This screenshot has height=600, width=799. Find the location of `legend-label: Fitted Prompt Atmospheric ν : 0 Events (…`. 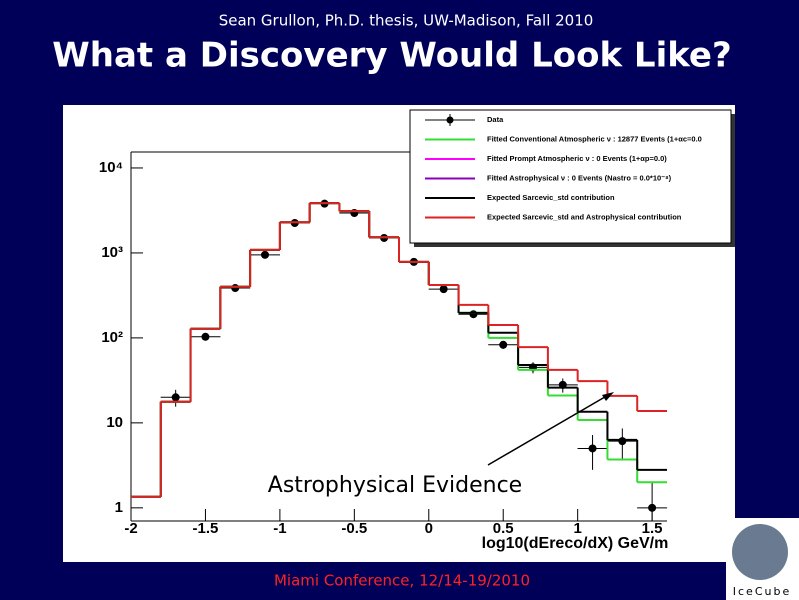

legend-label: Fitted Prompt Atmospheric ν : 0 Events (… is located at coordinates (577, 158).